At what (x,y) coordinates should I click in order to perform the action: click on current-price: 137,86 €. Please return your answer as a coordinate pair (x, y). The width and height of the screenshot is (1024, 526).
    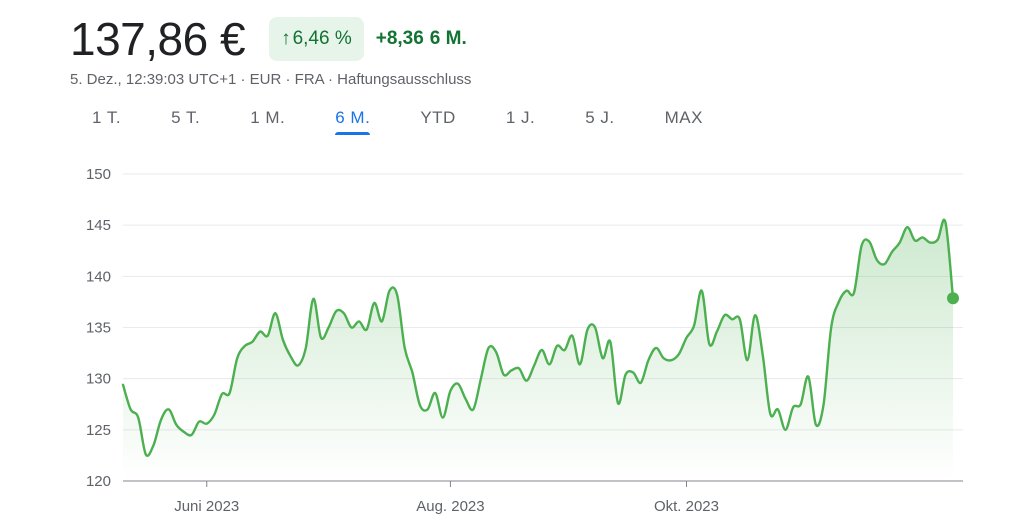
    Looking at the image, I should click on (158, 39).